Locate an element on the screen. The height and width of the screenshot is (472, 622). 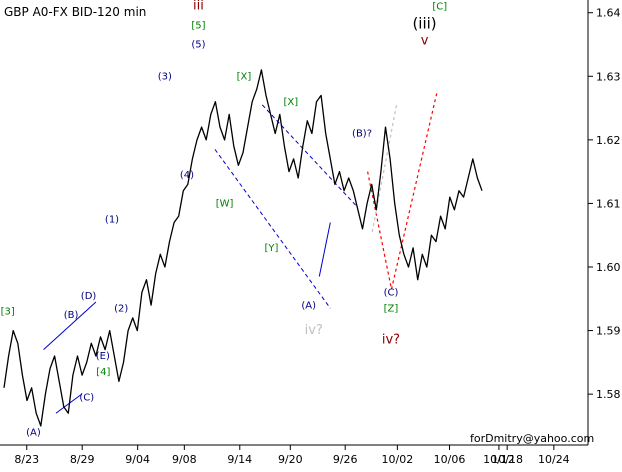
x-tick-label: 10/24 is located at coordinates (554, 459).